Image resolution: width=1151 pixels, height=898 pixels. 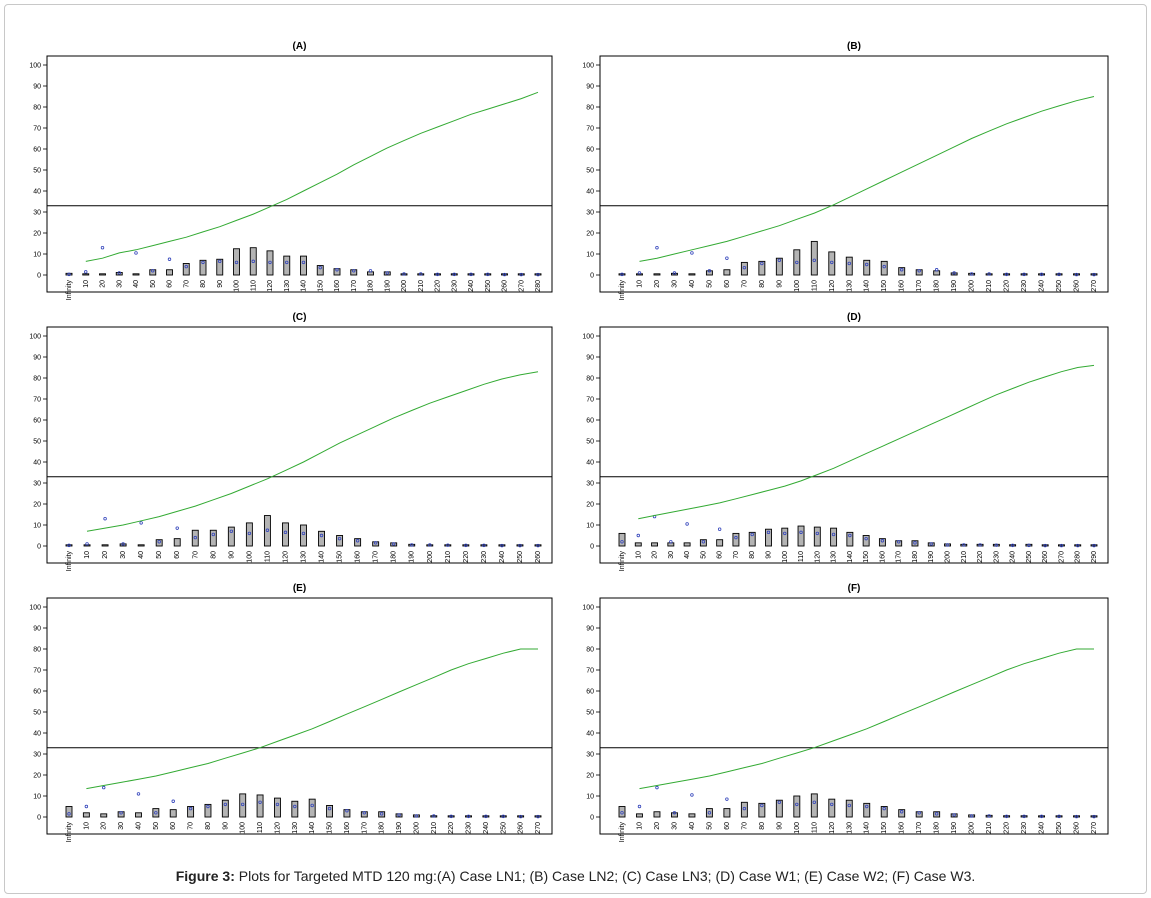 I want to click on plot-frame-a, so click(x=299, y=174).